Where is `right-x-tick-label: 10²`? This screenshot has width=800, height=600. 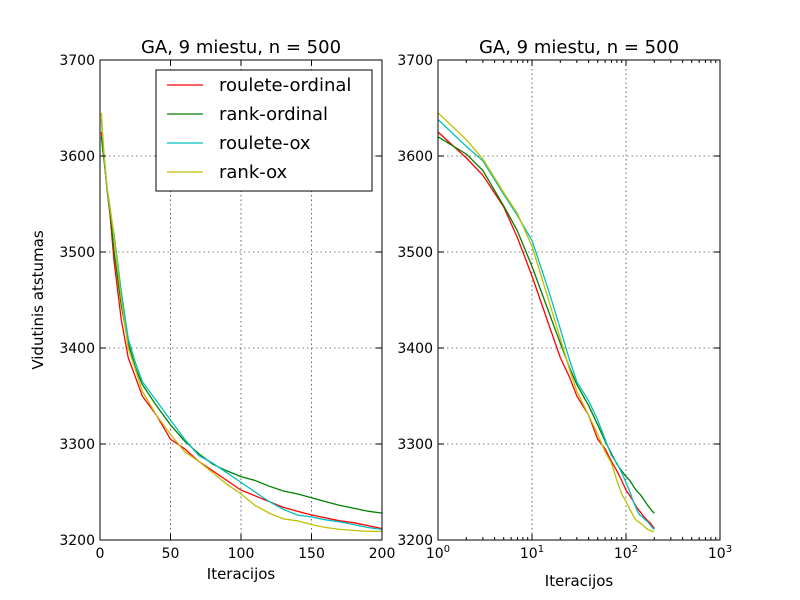 right-x-tick-label: 10² is located at coordinates (626, 553).